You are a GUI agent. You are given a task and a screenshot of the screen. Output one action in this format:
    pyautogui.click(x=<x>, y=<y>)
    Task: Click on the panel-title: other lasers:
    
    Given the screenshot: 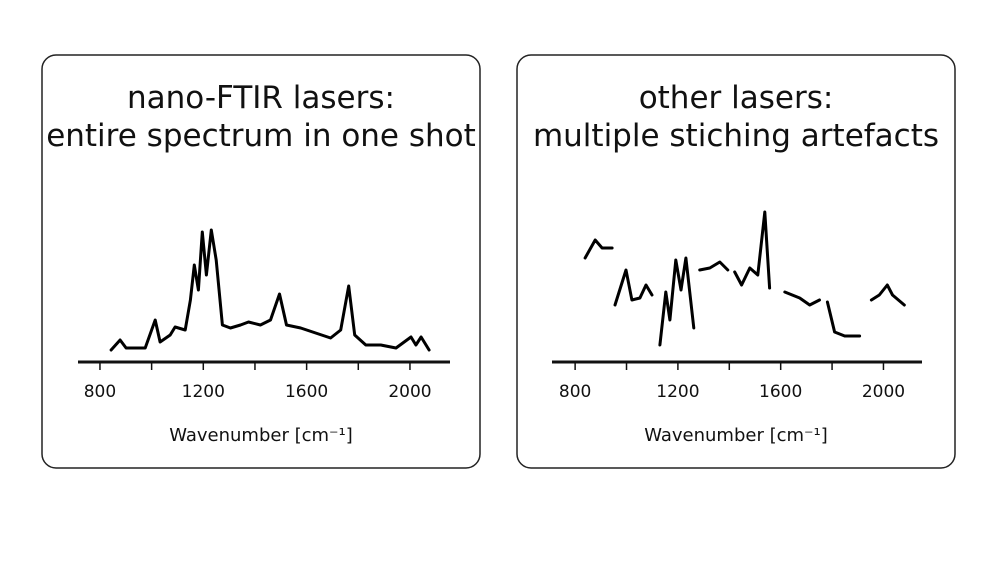 What is the action you would take?
    pyautogui.click(x=736, y=98)
    